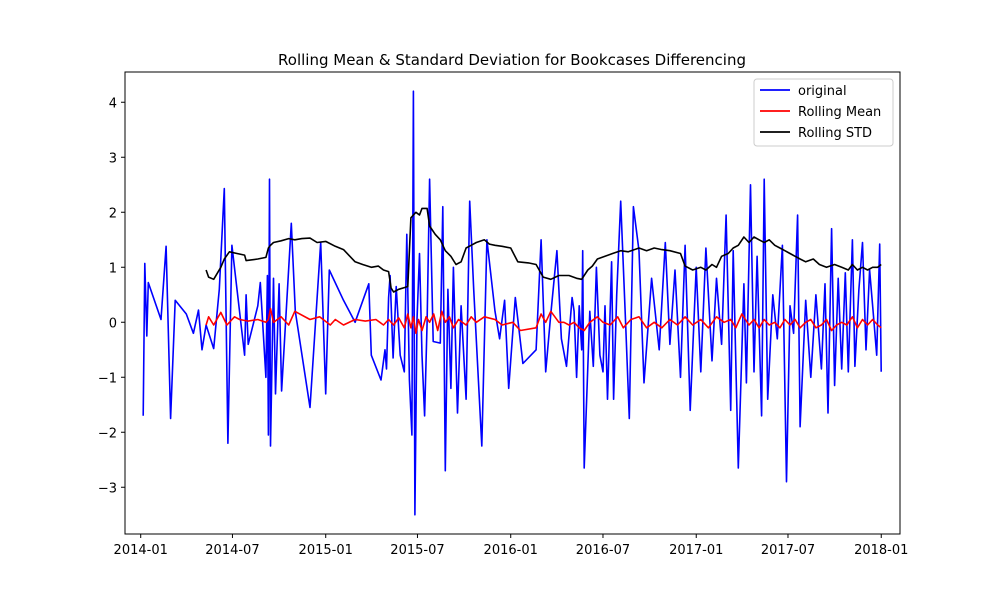 This screenshot has height=600, width=1000. What do you see at coordinates (835, 133) in the screenshot?
I see `legend-label: Rolling STD` at bounding box center [835, 133].